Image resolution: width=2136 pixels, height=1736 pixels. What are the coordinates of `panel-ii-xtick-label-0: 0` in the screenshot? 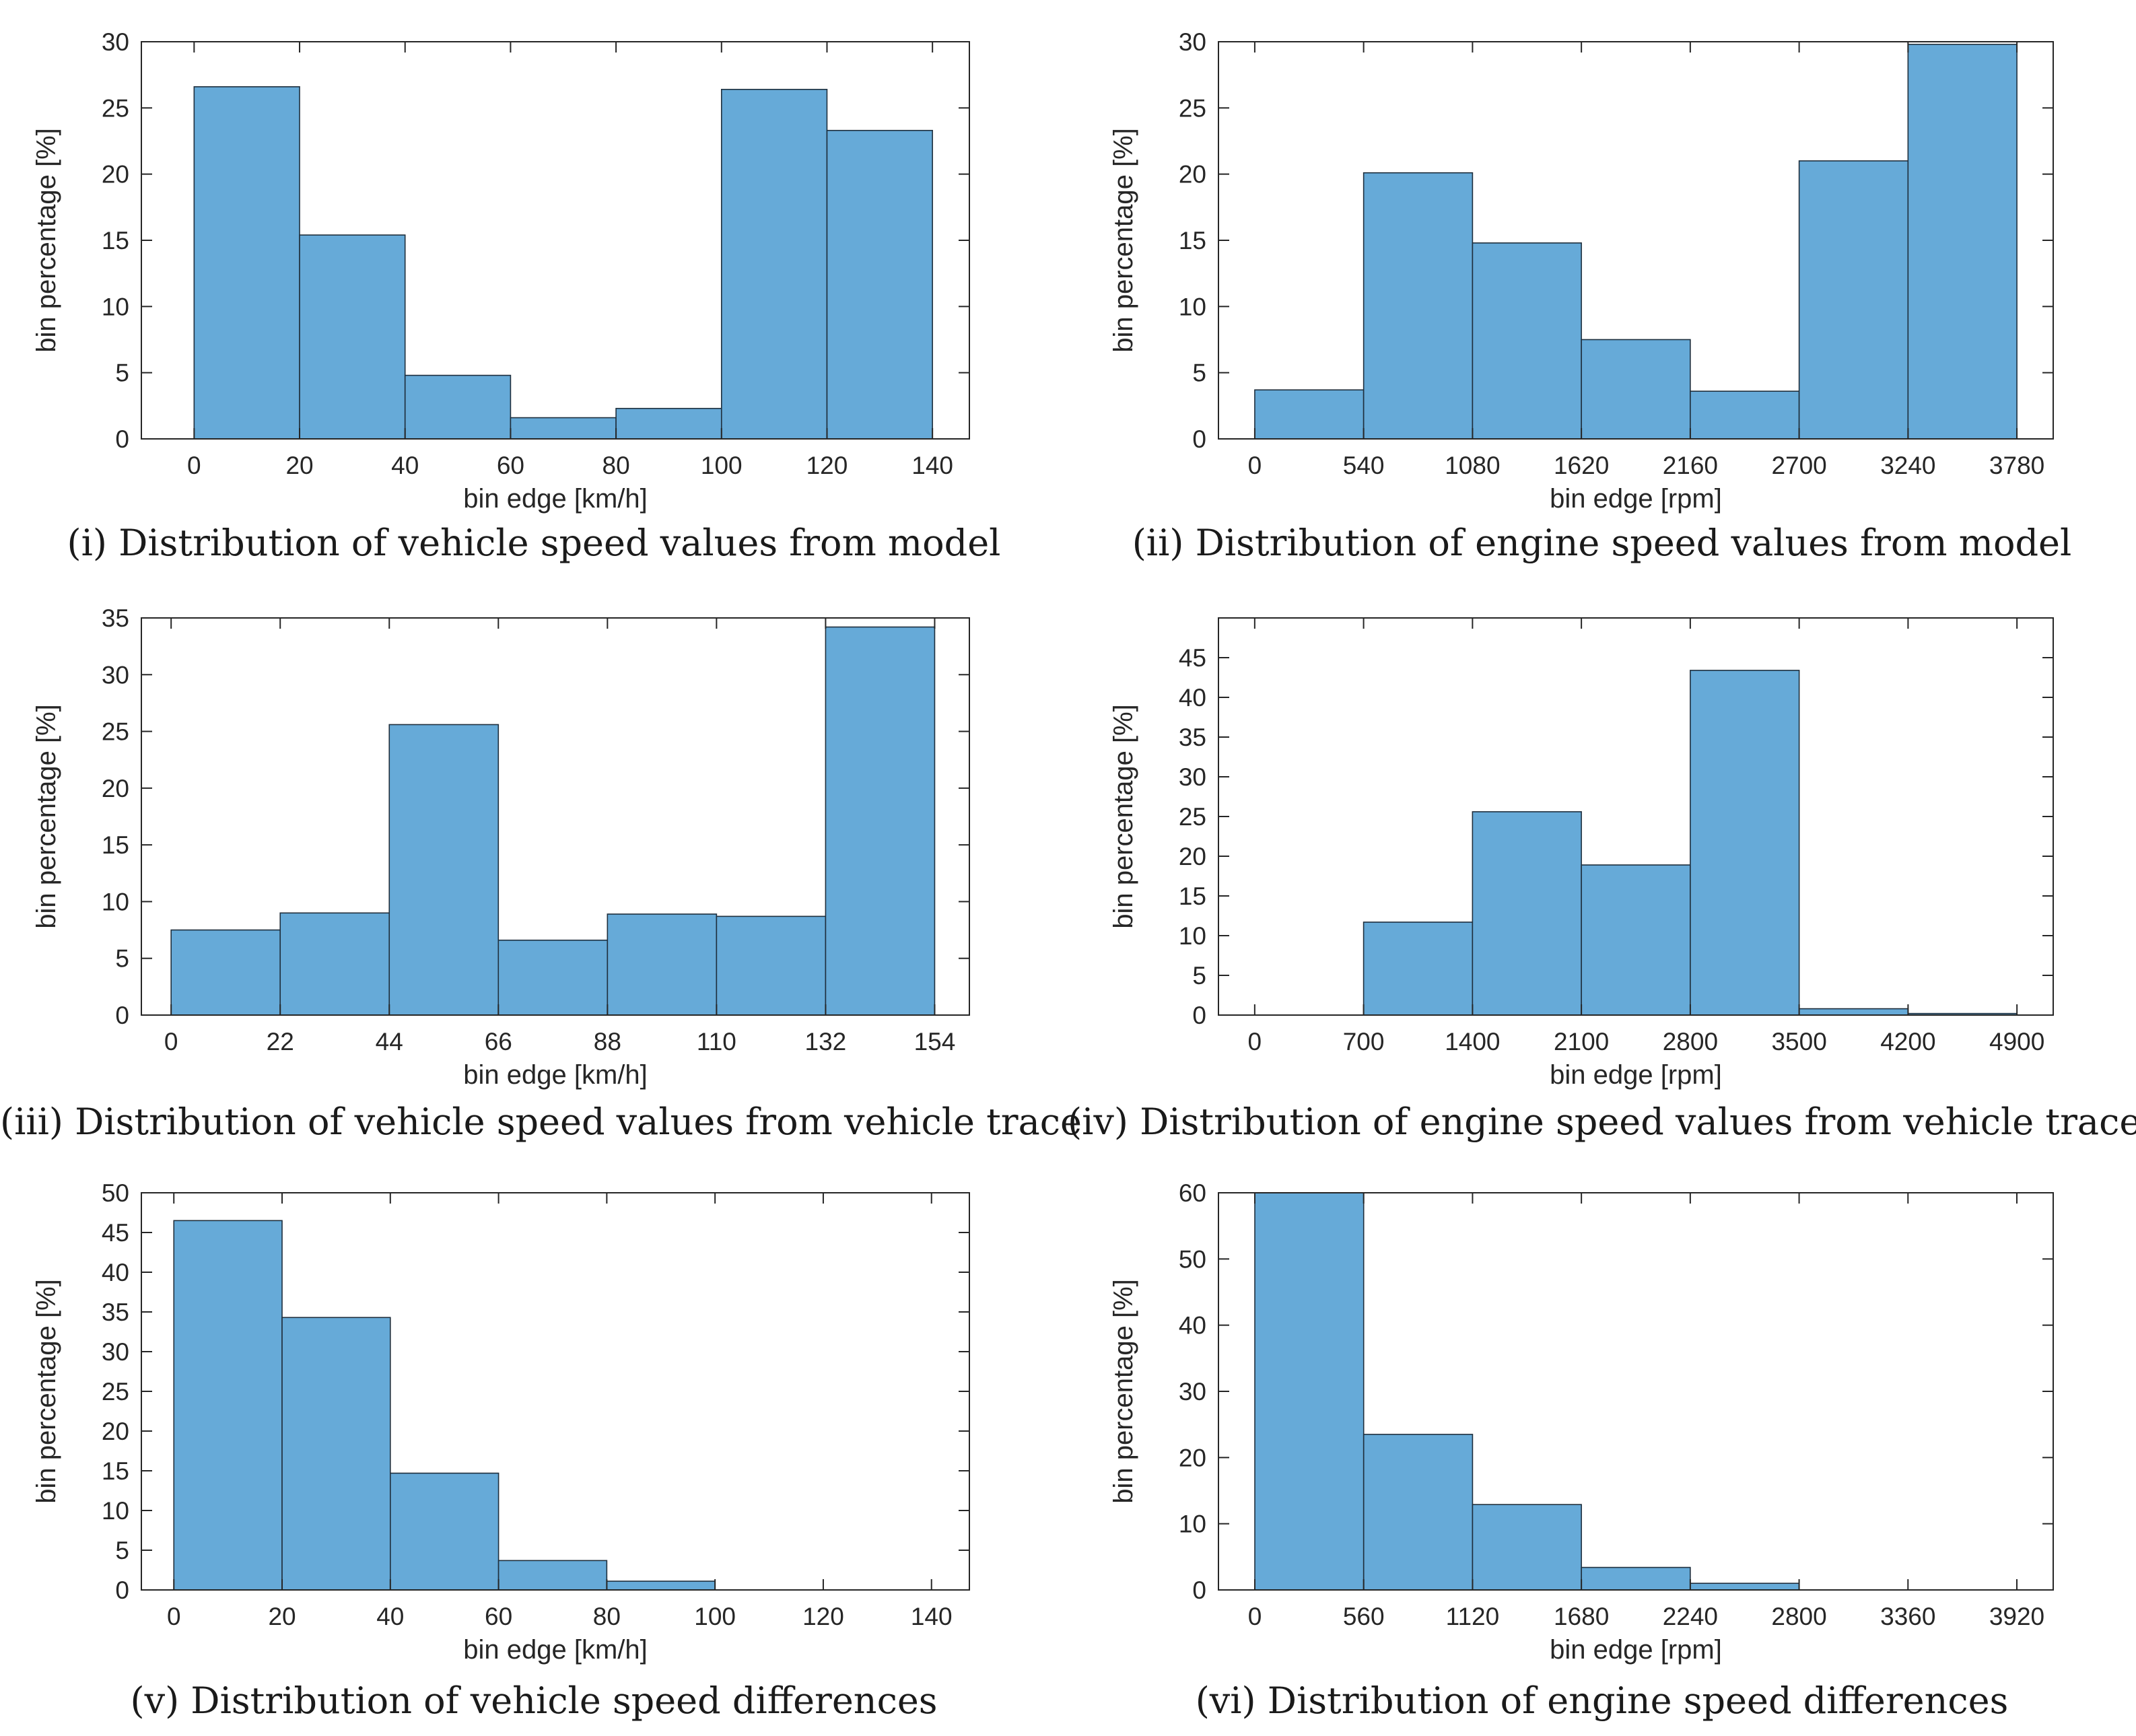 It's located at (1255, 465).